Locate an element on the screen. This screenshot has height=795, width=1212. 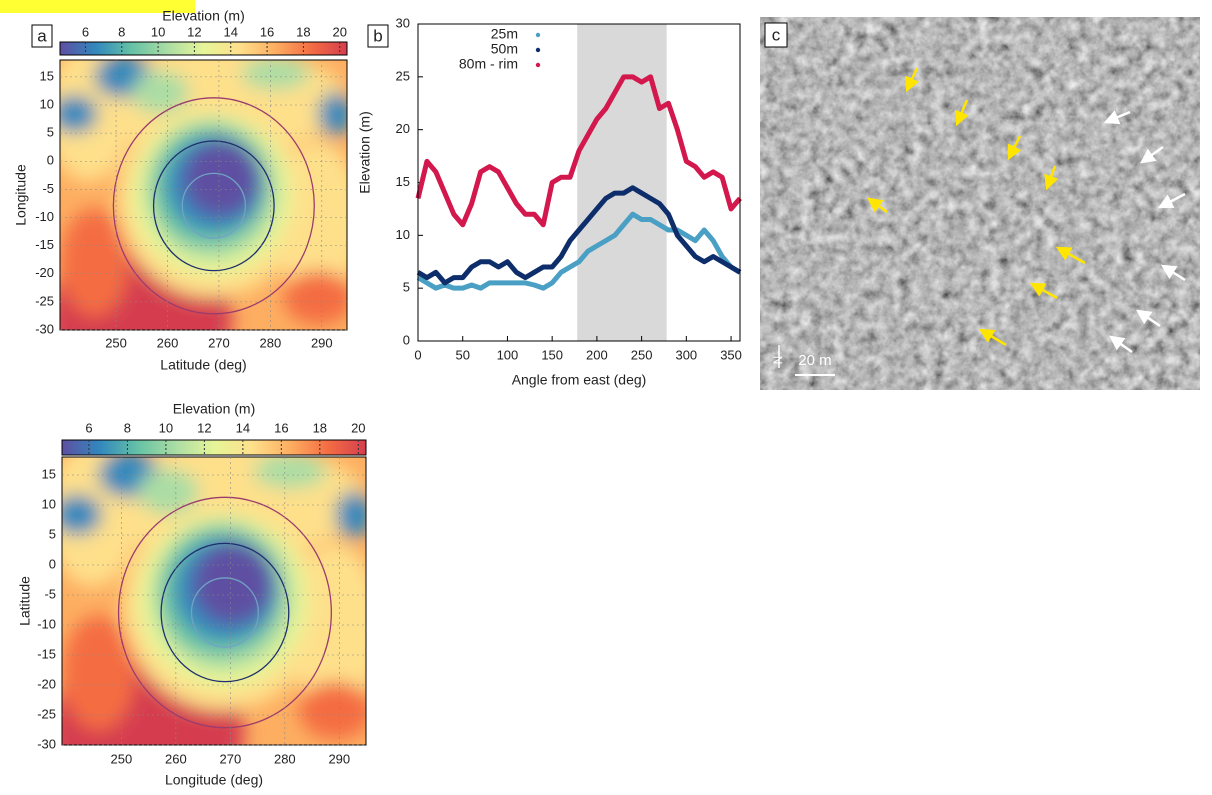
y-tick-label: 20 is located at coordinates (403, 128).